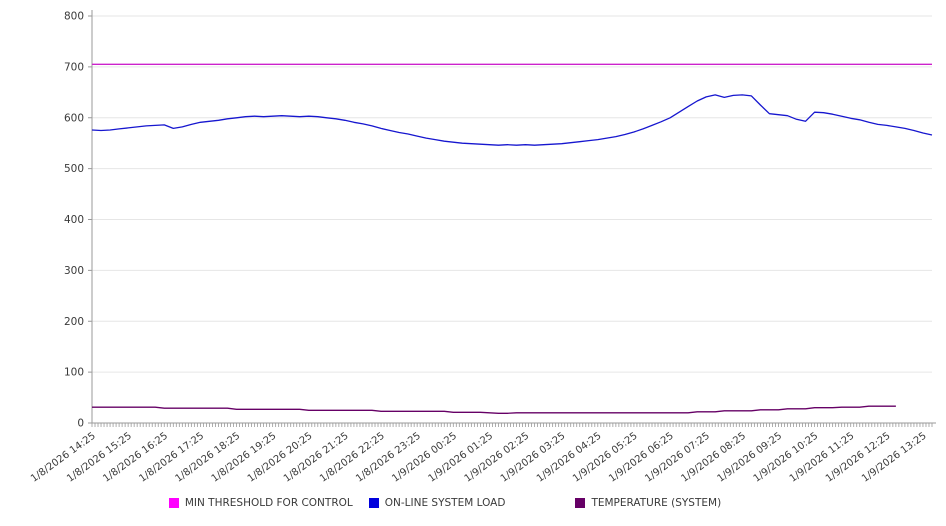 This screenshot has width=946, height=526. What do you see at coordinates (135, 458) in the screenshot?
I see `x-tick-label: 1/8/2026 16:25` at bounding box center [135, 458].